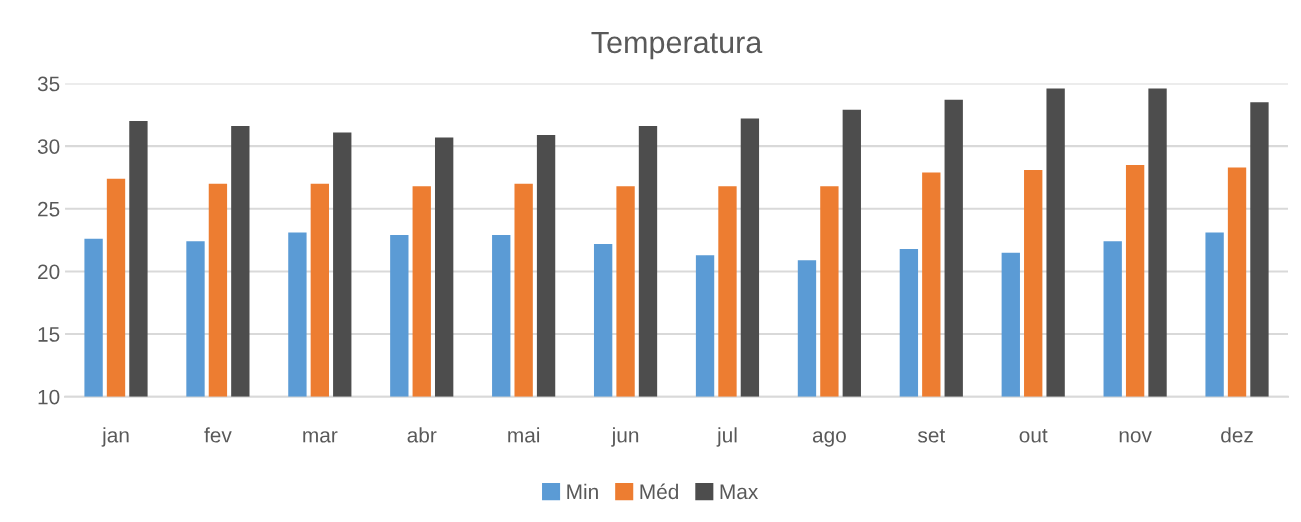 The image size is (1301, 522). Describe the element at coordinates (1135, 437) in the screenshot. I see `x-tick-label: nov` at that location.